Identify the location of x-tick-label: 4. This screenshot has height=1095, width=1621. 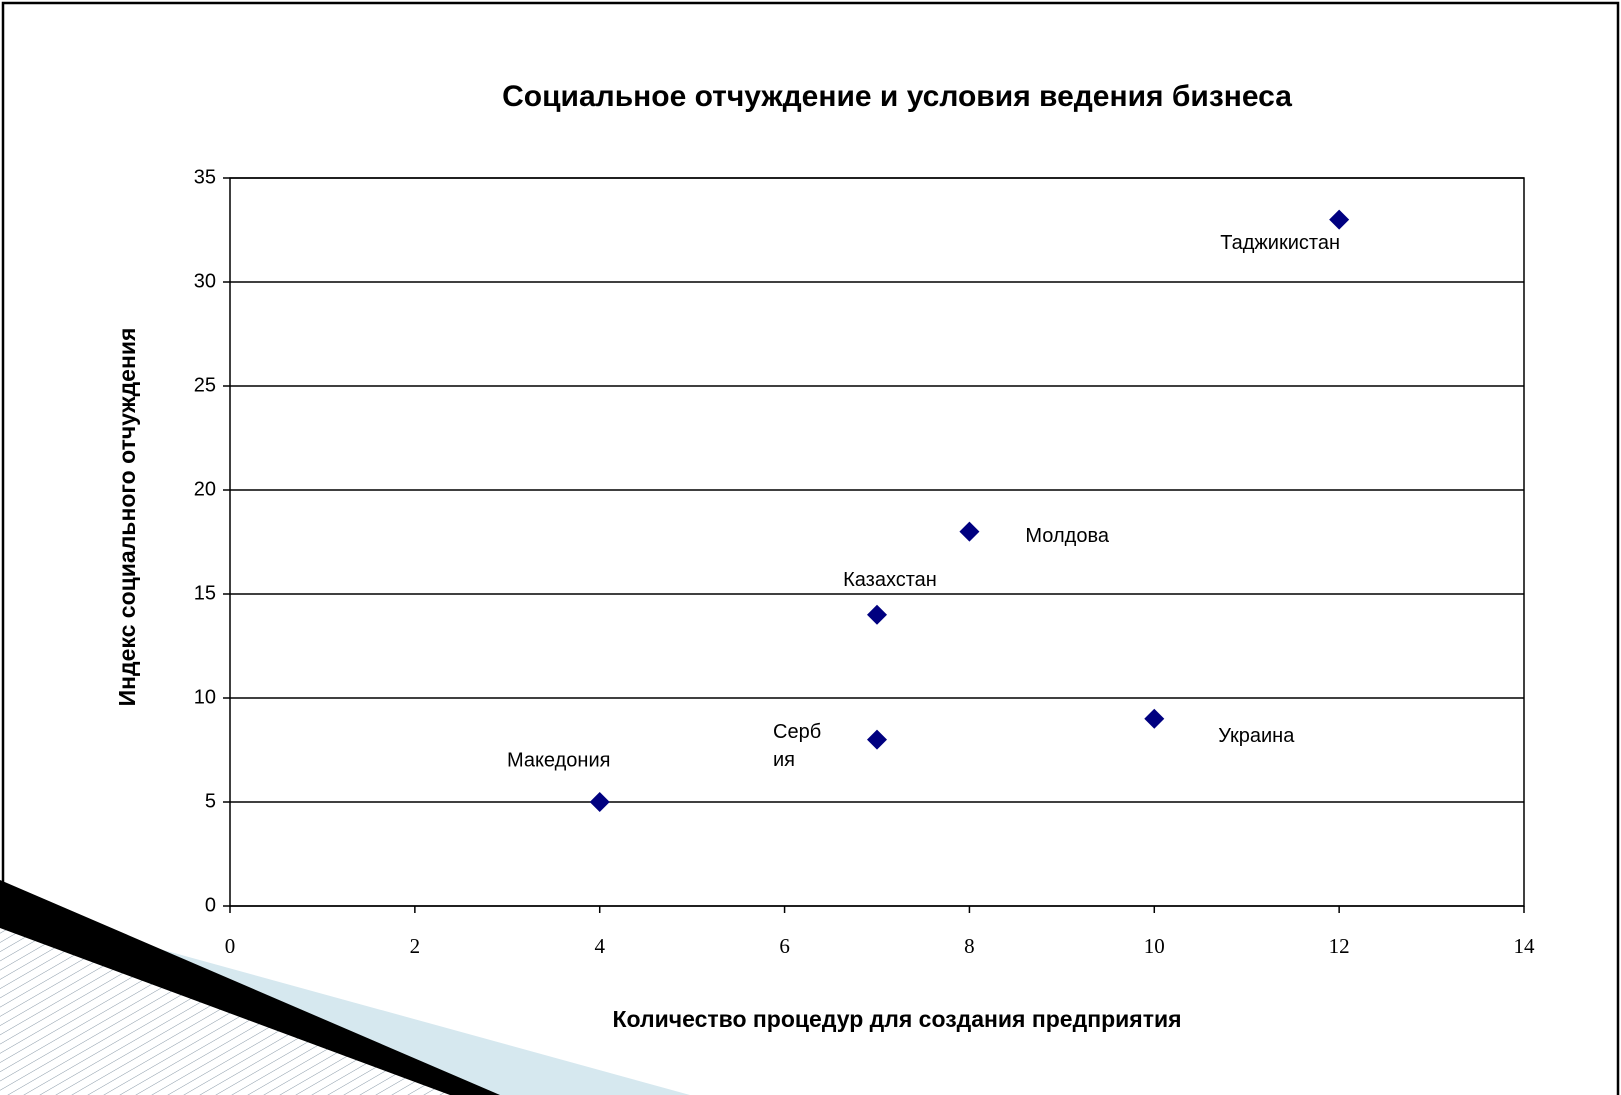
(599, 946).